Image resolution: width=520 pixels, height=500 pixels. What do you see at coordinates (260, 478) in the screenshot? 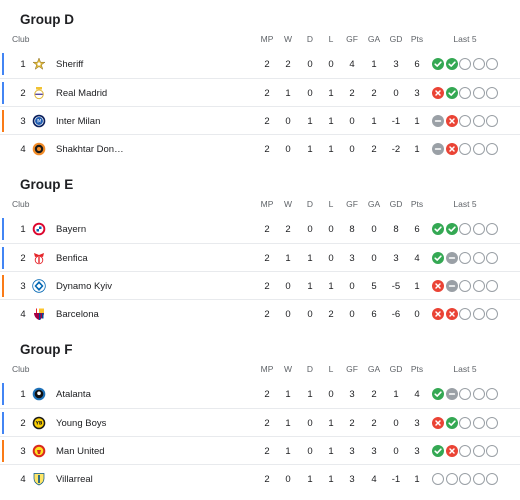
I see `table-row: 4 Villarreal 2 0 1 1 3 4 -1 1` at bounding box center [260, 478].